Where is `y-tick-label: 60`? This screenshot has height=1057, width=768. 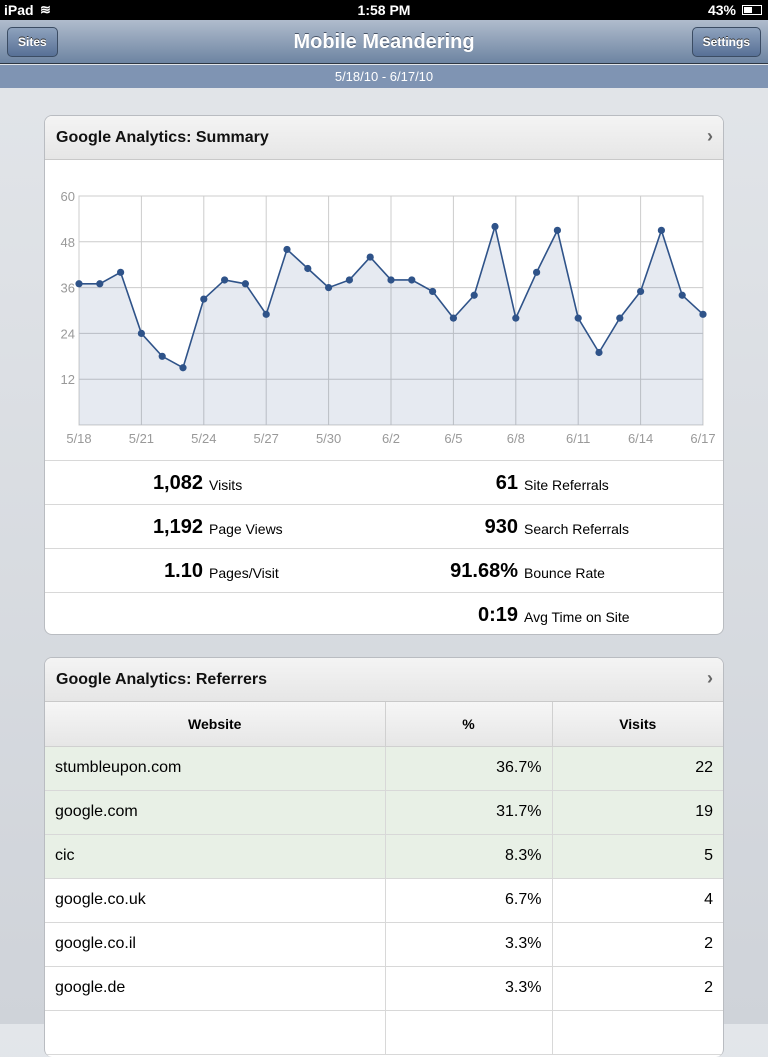
y-tick-label: 60 is located at coordinates (68, 196).